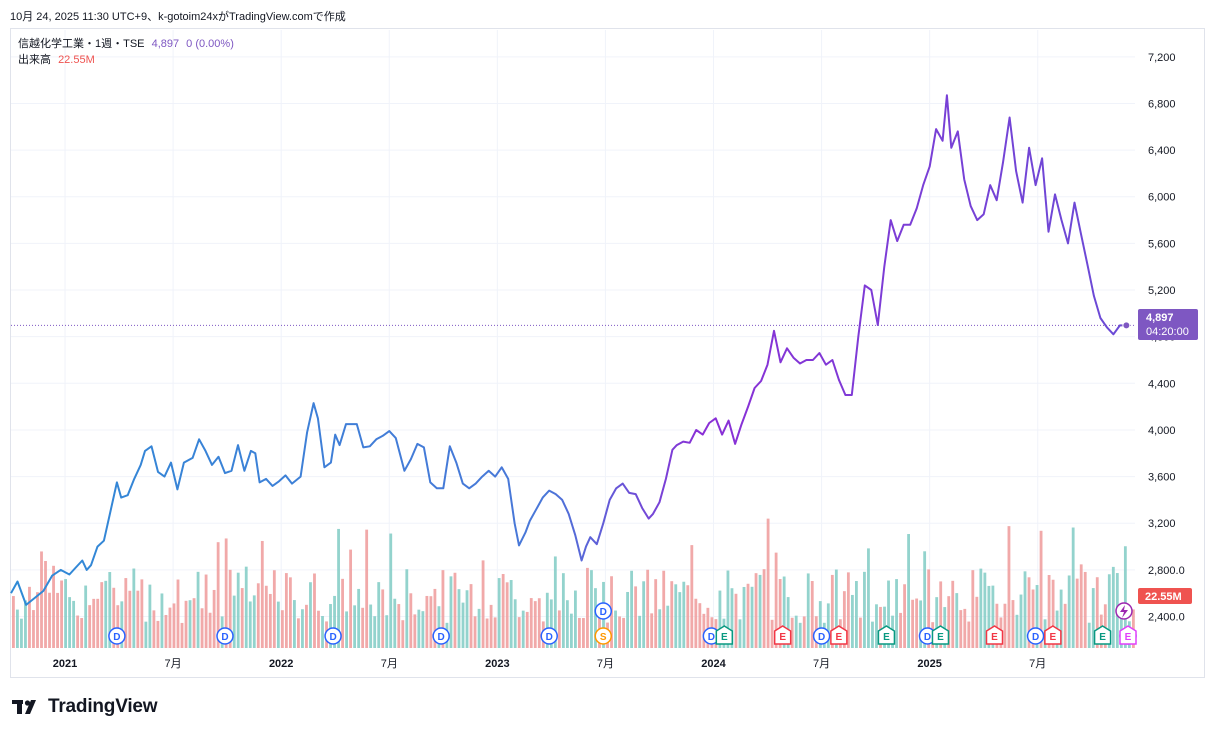  Describe the element at coordinates (85, 707) in the screenshot. I see `tradingview-footer: TradingView` at that location.